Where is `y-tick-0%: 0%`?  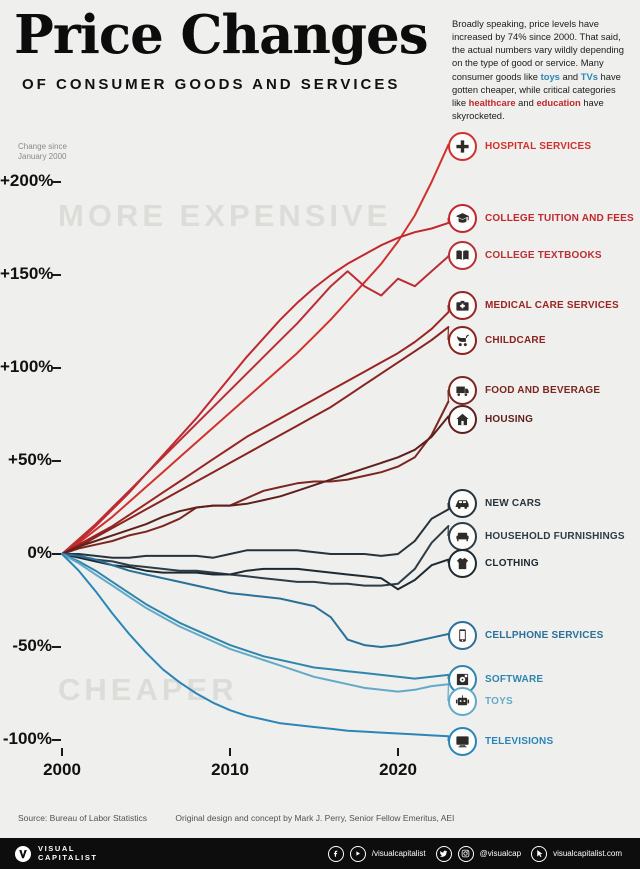 y-tick-0%: 0% is located at coordinates (39, 552).